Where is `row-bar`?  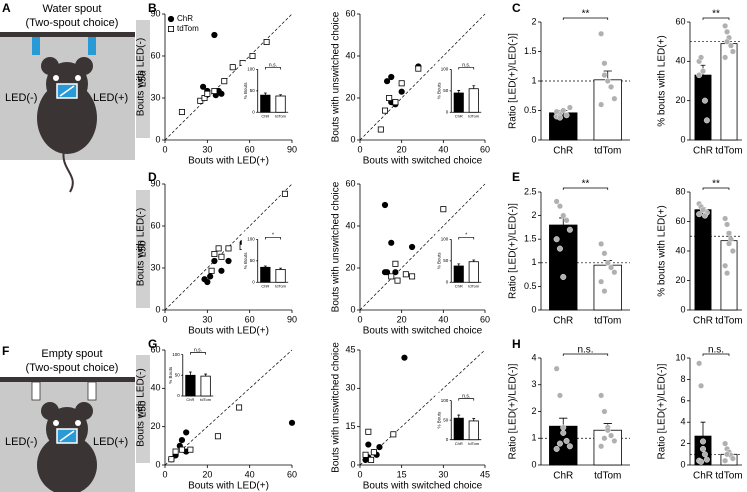
row-bar is located at coordinates (143, 79).